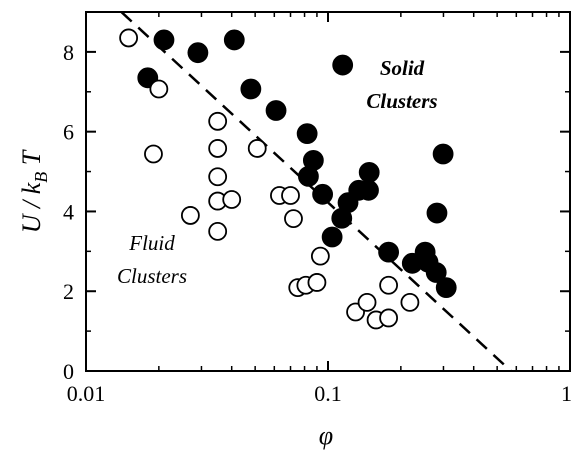  Describe the element at coordinates (68, 132) in the screenshot. I see `y-tick-label: 6` at that location.